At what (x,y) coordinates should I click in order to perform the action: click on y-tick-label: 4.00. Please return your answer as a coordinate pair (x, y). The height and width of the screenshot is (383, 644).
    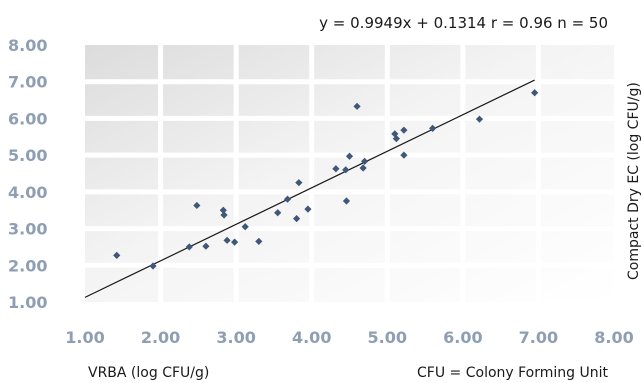
    Looking at the image, I should click on (27, 192).